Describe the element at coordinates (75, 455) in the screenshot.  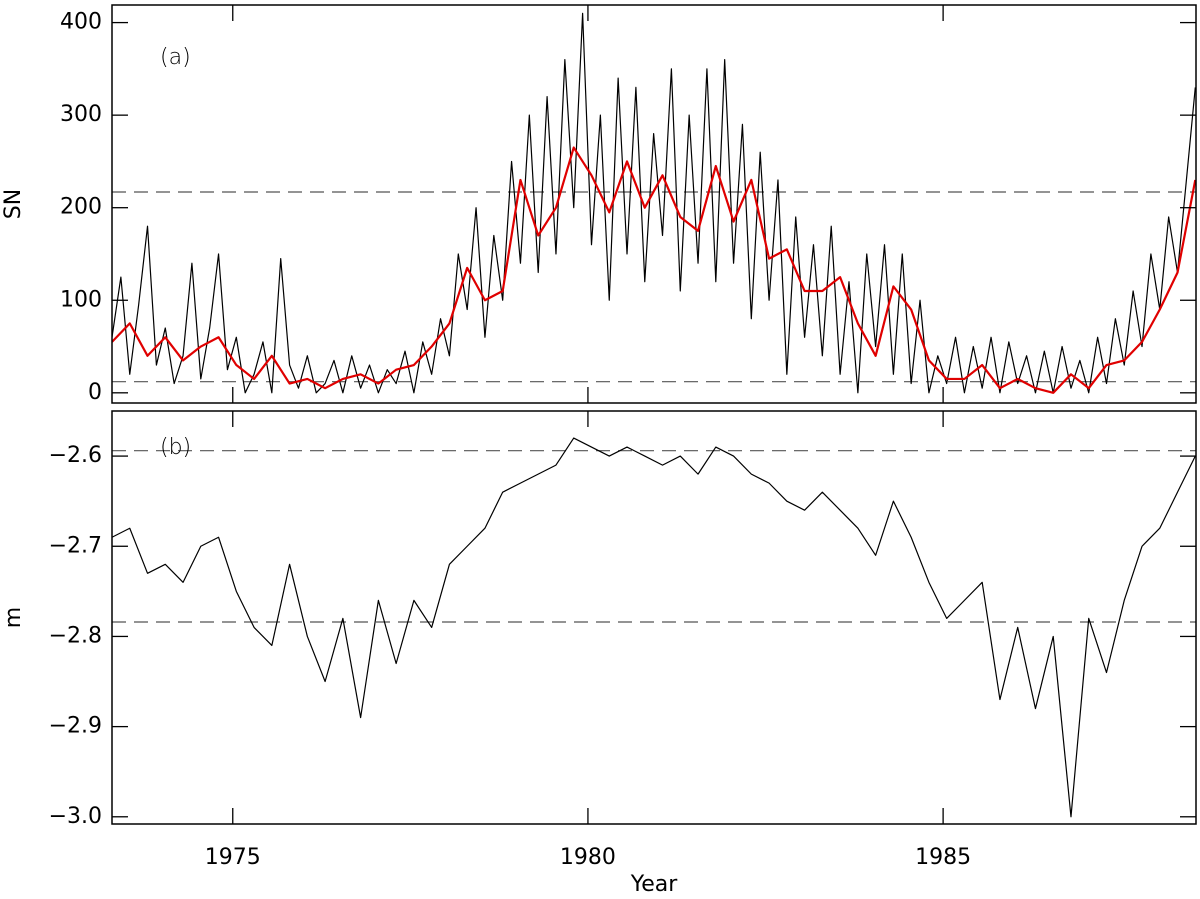
I see `y-tick-label: −2.6` at that location.